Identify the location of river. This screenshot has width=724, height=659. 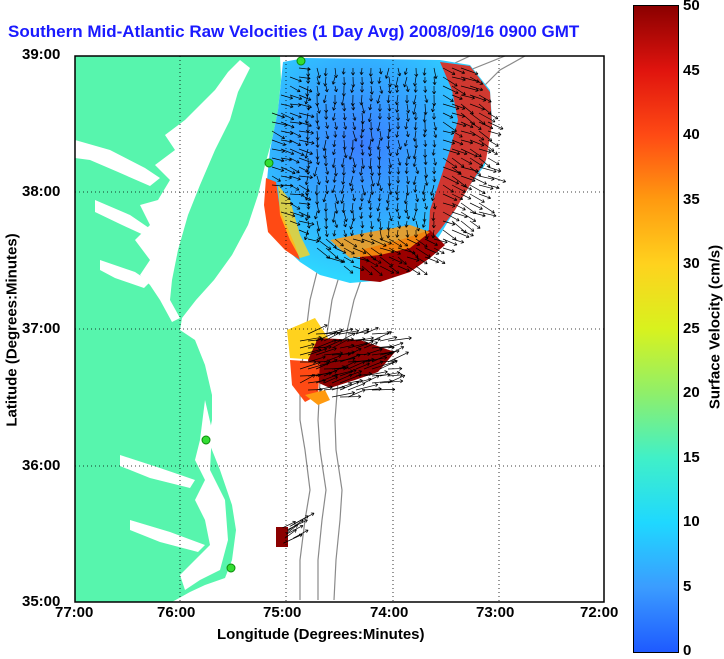
(123, 218).